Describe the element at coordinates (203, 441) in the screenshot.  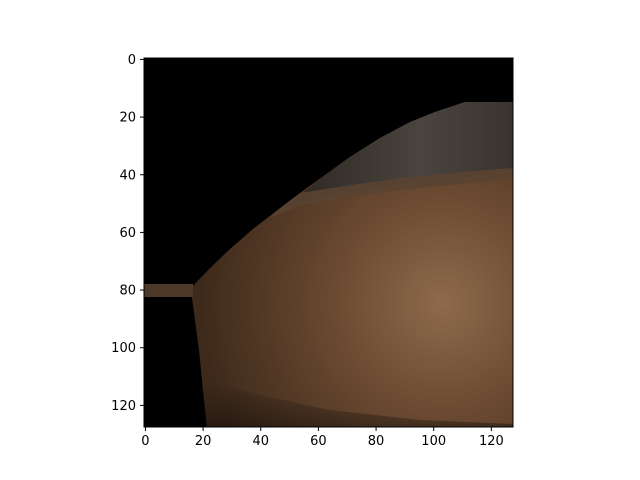
I see `x-tick-label: 20` at that location.